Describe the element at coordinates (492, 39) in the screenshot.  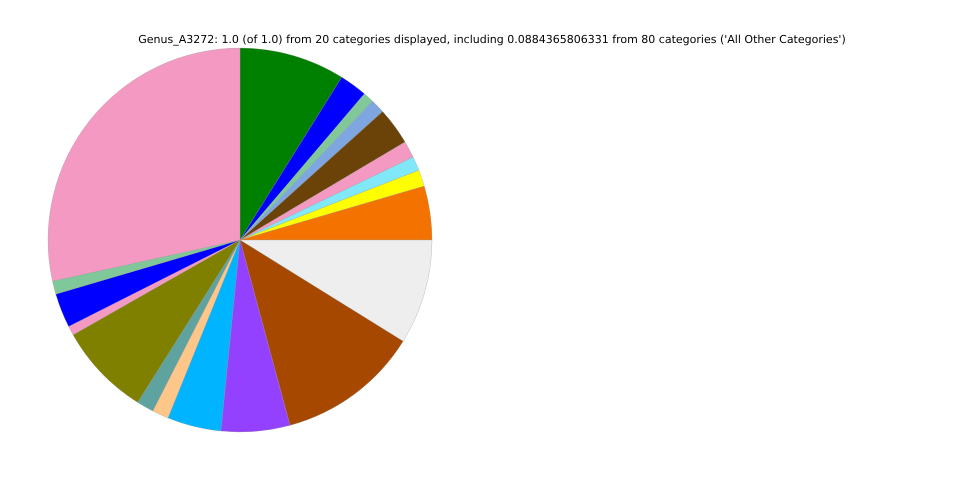
I see `text: Genus_A3272: 1.0 (of 1.0) from 20 categories displayed, including 0.0884365806331 from 80 categories ('All Other Categories')` at that location.